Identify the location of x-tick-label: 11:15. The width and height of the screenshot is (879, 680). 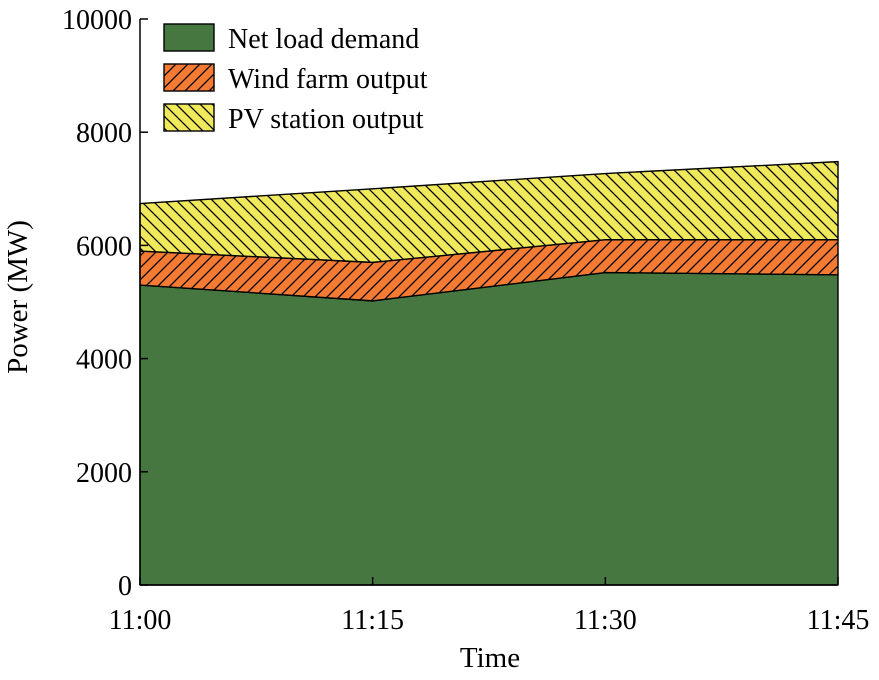
(372, 620).